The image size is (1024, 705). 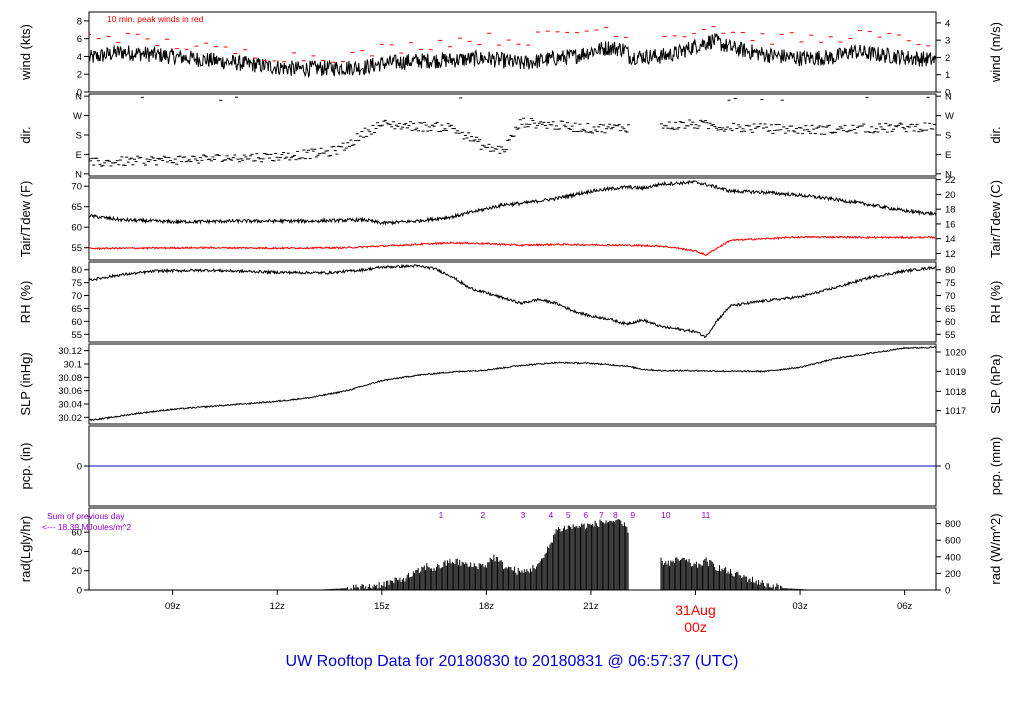 What do you see at coordinates (948, 155) in the screenshot?
I see `right-tick-label: E` at bounding box center [948, 155].